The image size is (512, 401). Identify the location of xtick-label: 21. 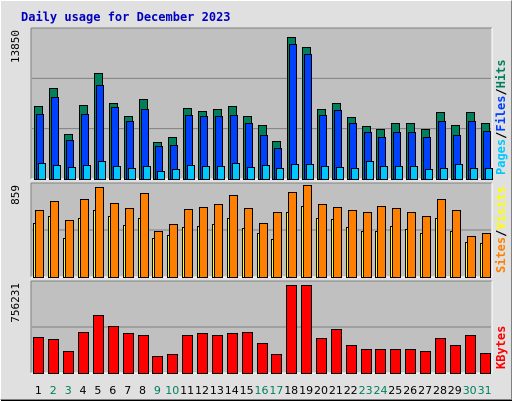
(336, 390).